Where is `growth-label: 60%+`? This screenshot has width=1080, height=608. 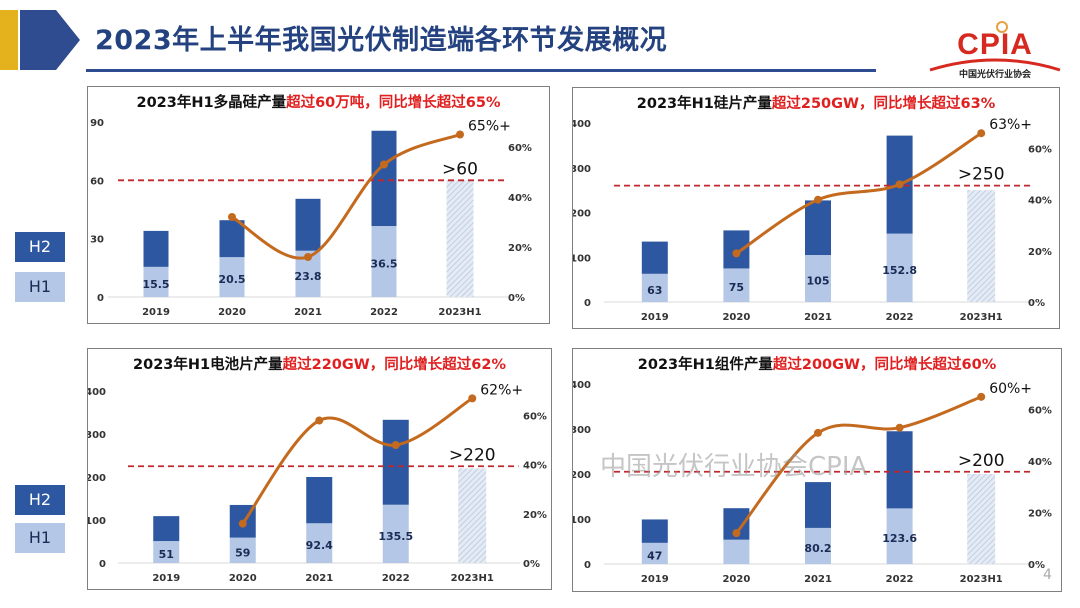 growth-label: 60%+ is located at coordinates (1010, 389).